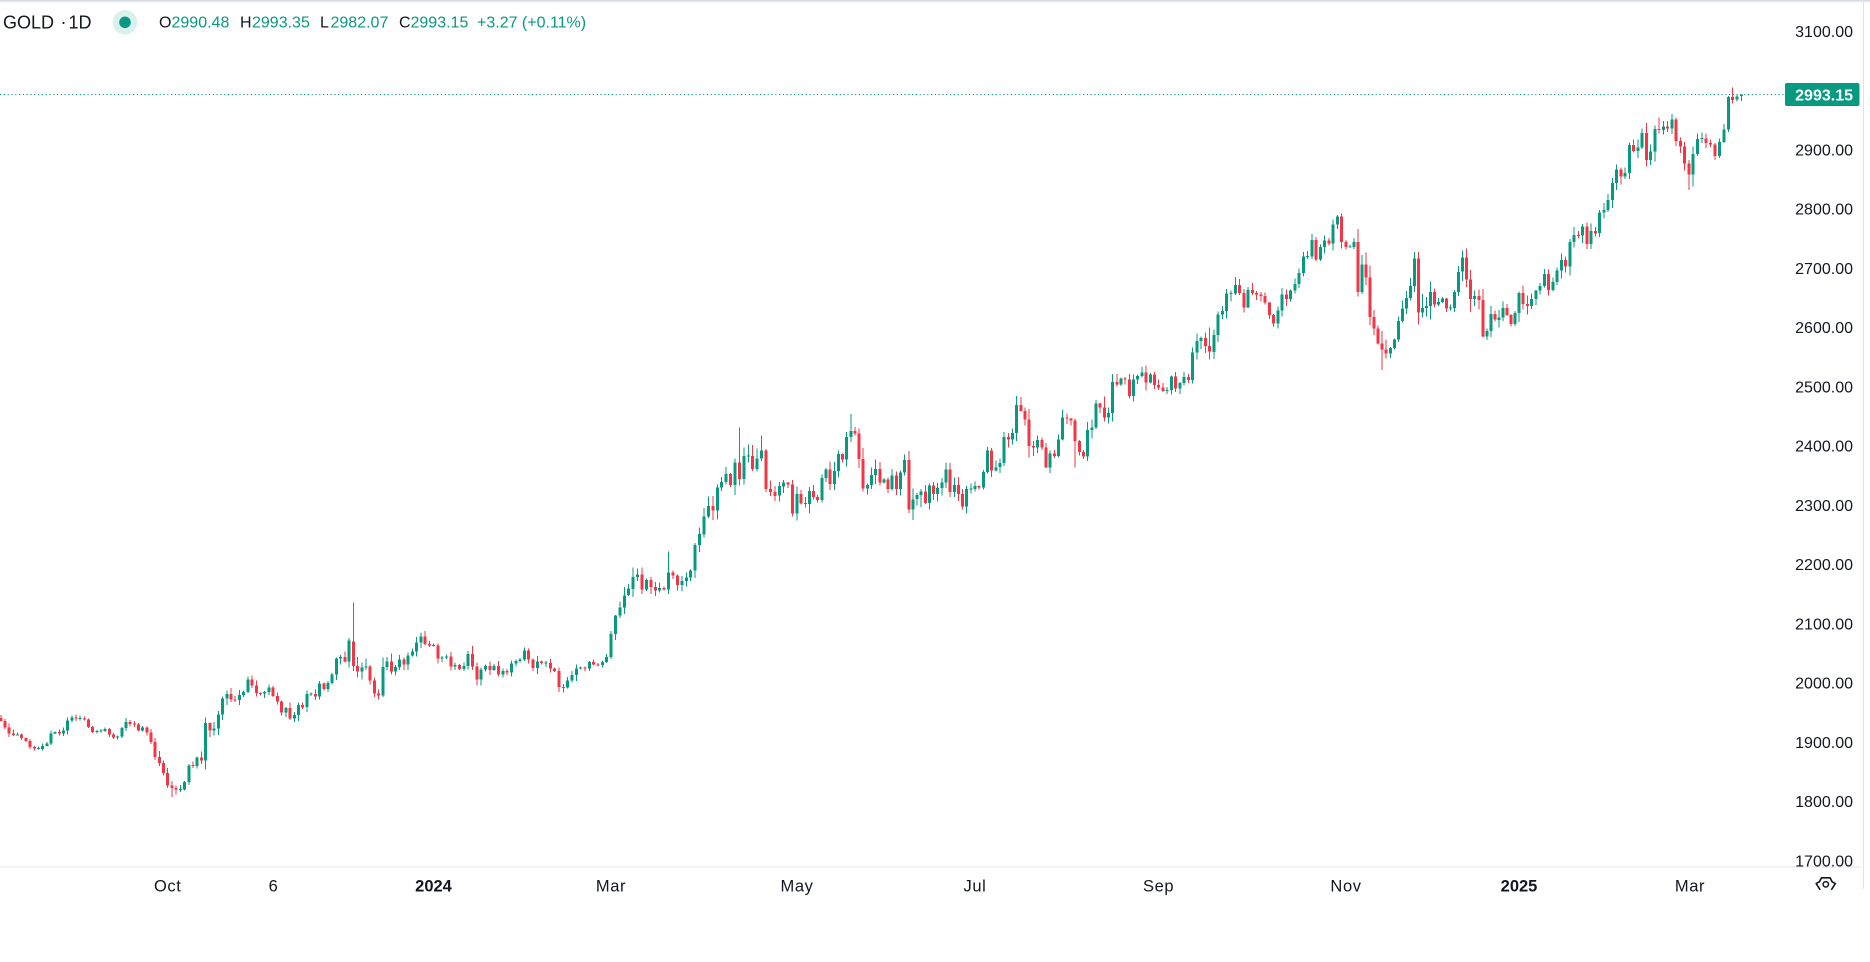  I want to click on svg-text: 1D, so click(80, 23).